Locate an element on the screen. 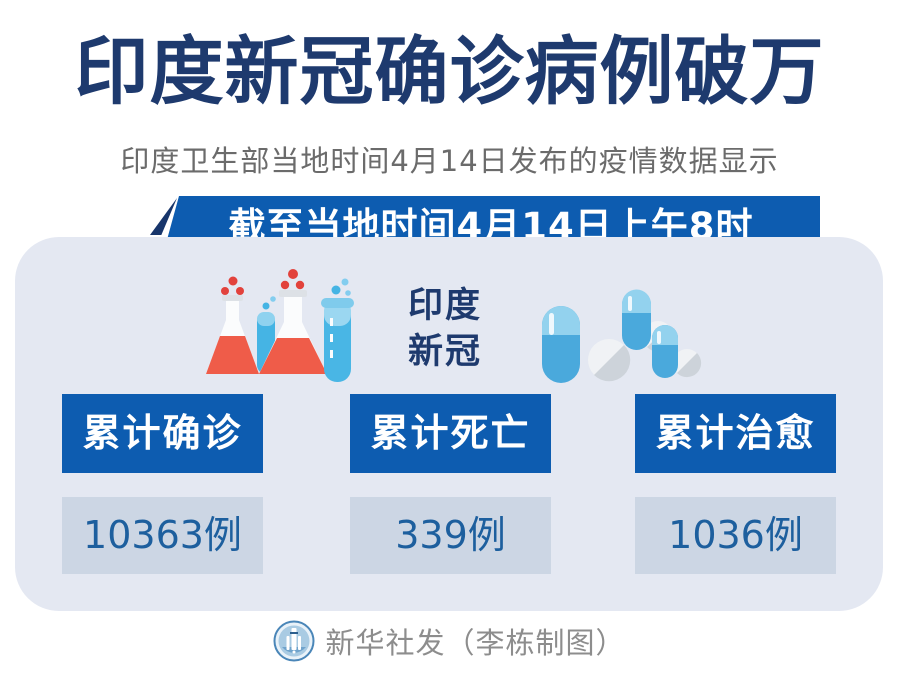  covid-tag-line2: 新冠 is located at coordinates (445, 352).